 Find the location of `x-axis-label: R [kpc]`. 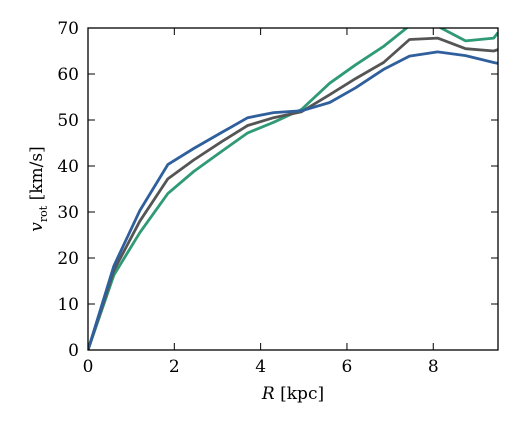

x-axis-label: R [kpc] is located at coordinates (292, 394).